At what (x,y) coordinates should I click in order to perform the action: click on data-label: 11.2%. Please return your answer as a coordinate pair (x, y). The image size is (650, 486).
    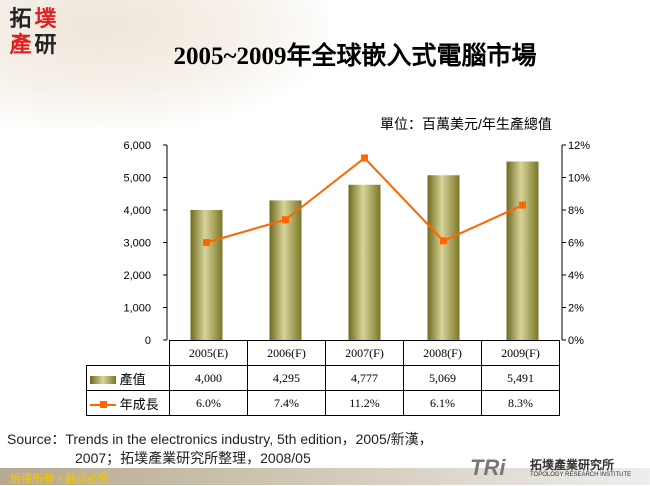
    Looking at the image, I should click on (364, 403).